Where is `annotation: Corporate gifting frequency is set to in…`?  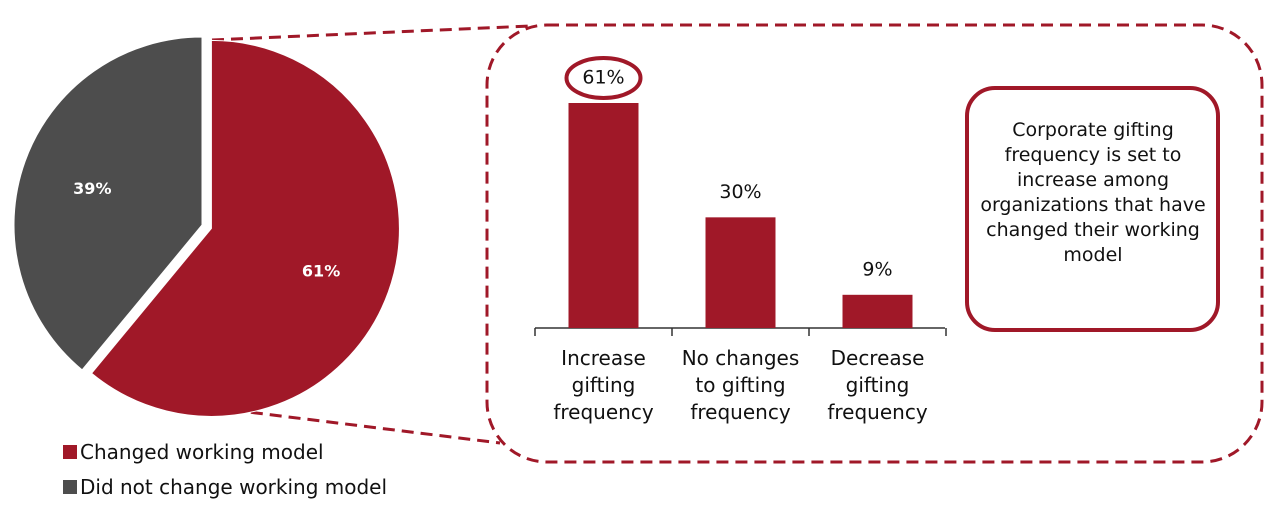
annotation: Corporate gifting frequency is set to in… is located at coordinates (1093, 192).